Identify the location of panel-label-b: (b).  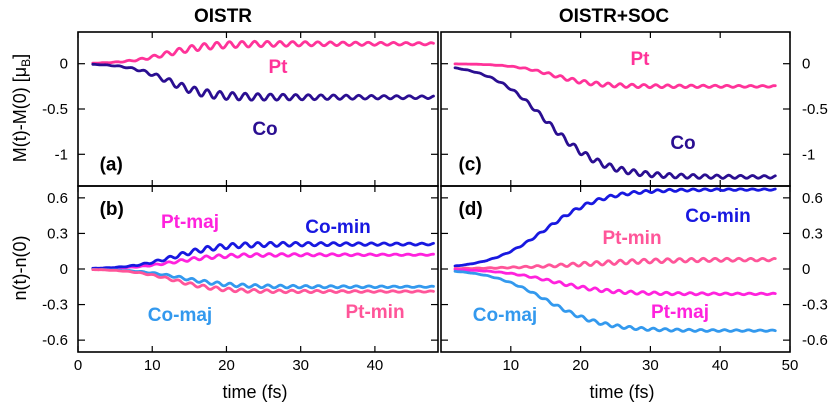
(112, 209).